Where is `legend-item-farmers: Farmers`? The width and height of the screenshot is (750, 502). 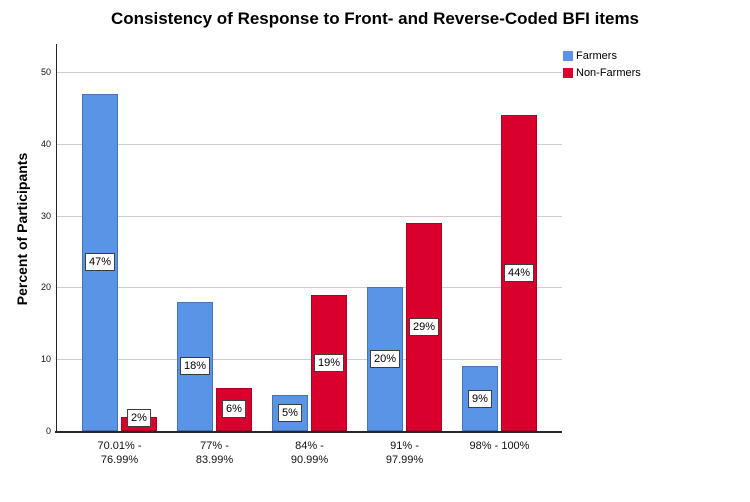
legend-item-farmers: Farmers is located at coordinates (602, 56).